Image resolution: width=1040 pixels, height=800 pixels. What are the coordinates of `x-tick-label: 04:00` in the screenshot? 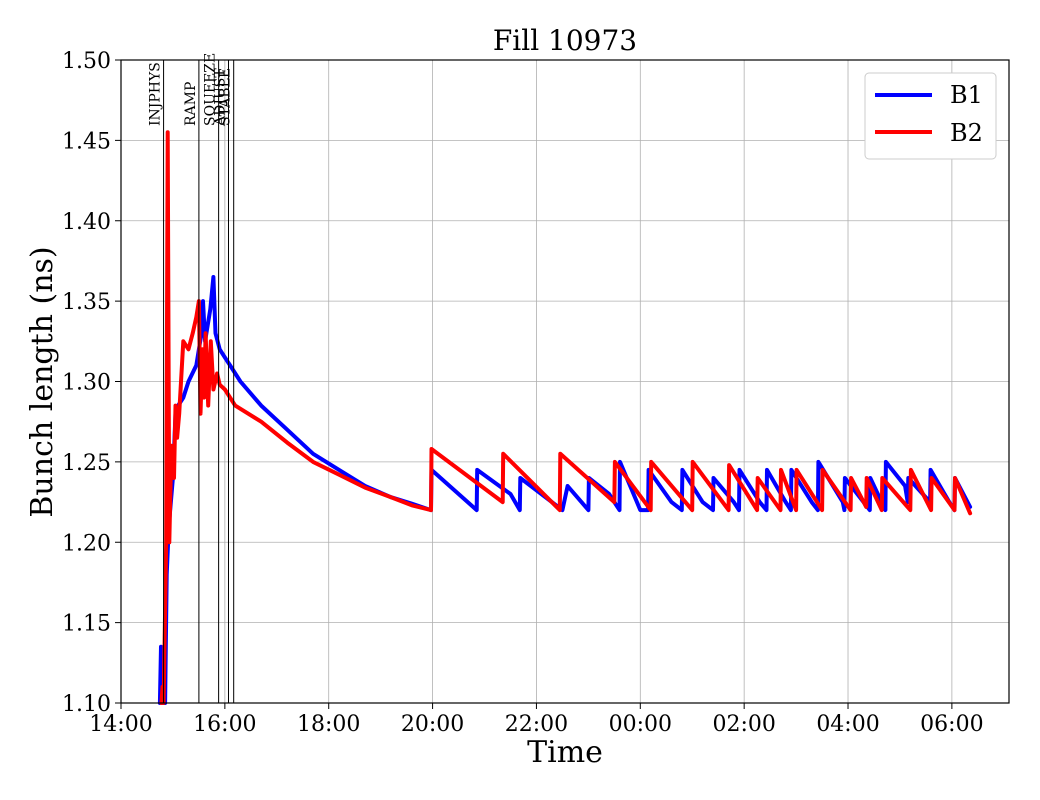 It's located at (847, 724).